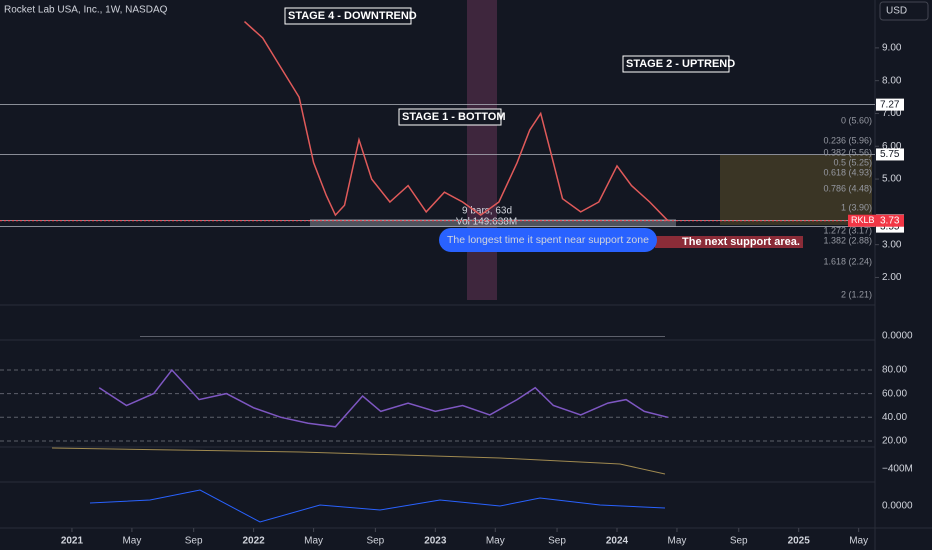  Describe the element at coordinates (894, 370) in the screenshot. I see `y-tick-label: 80.00` at that location.